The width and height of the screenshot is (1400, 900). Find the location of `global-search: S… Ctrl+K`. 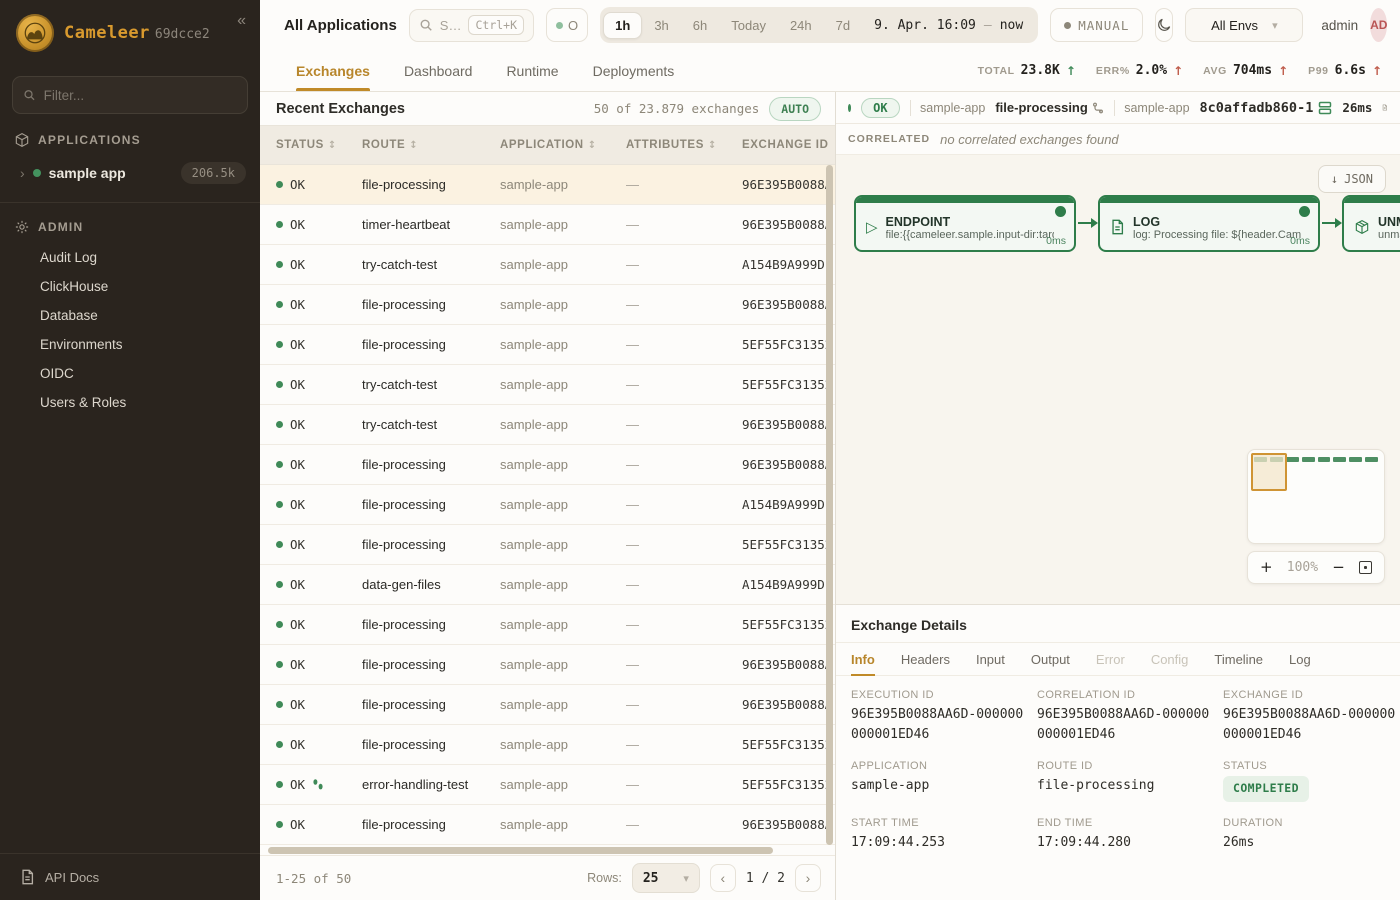

global-search: S… Ctrl+K is located at coordinates (471, 25).